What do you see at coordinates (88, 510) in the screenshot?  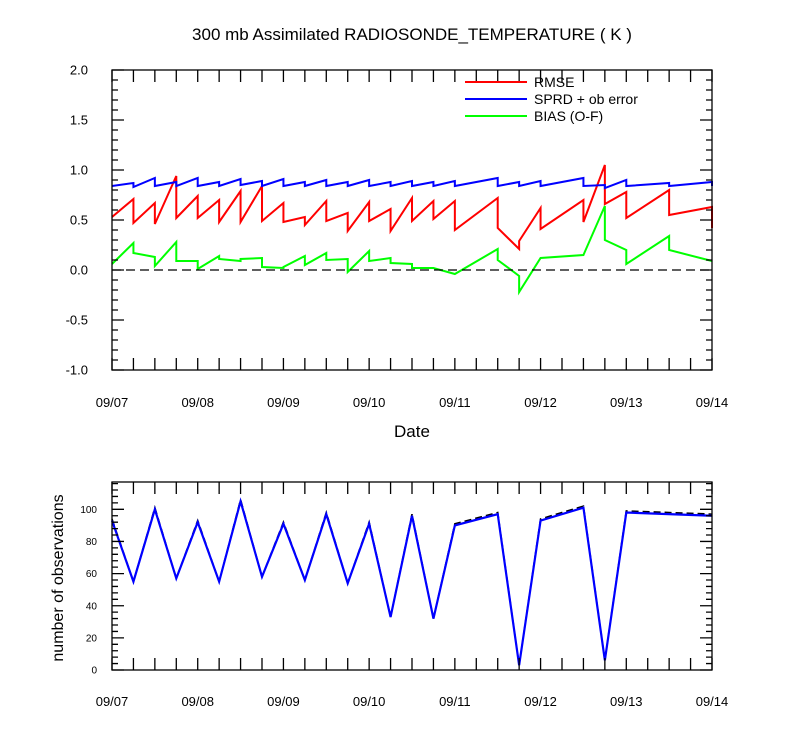 I see `y-tick-label: 100` at bounding box center [88, 510].